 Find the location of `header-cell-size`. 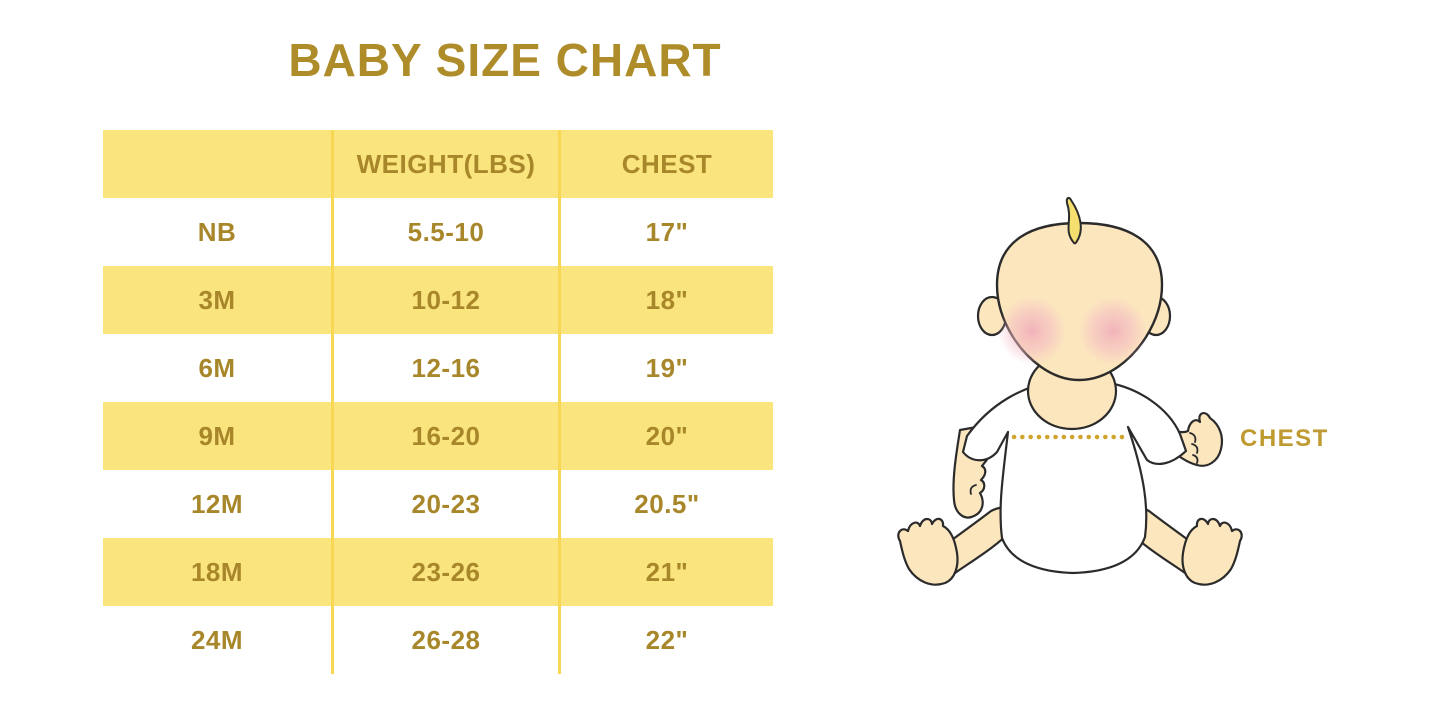

header-cell-size is located at coordinates (217, 164).